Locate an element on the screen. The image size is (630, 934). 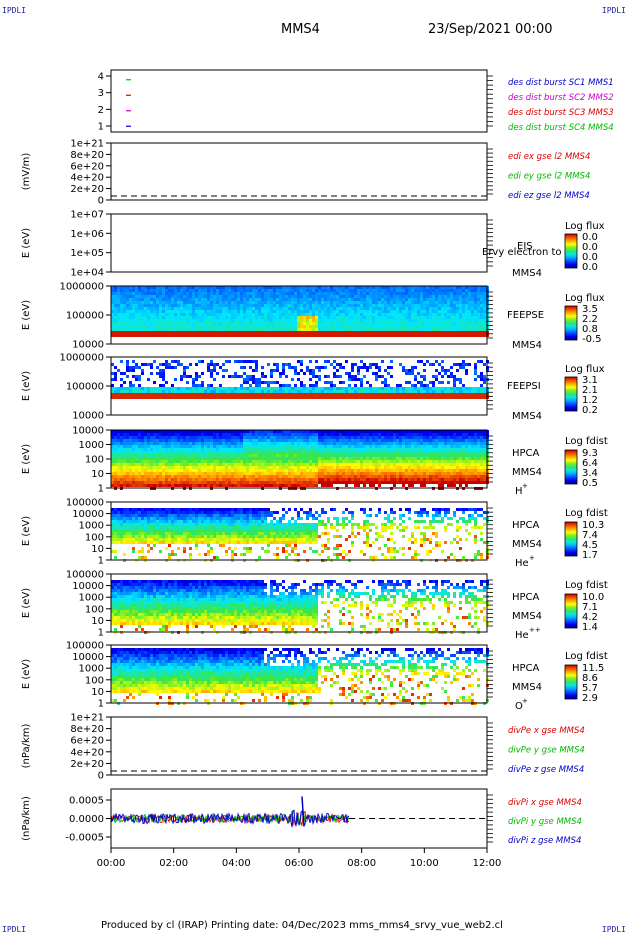
spacecraft-label: MMS4 is located at coordinates (527, 345).